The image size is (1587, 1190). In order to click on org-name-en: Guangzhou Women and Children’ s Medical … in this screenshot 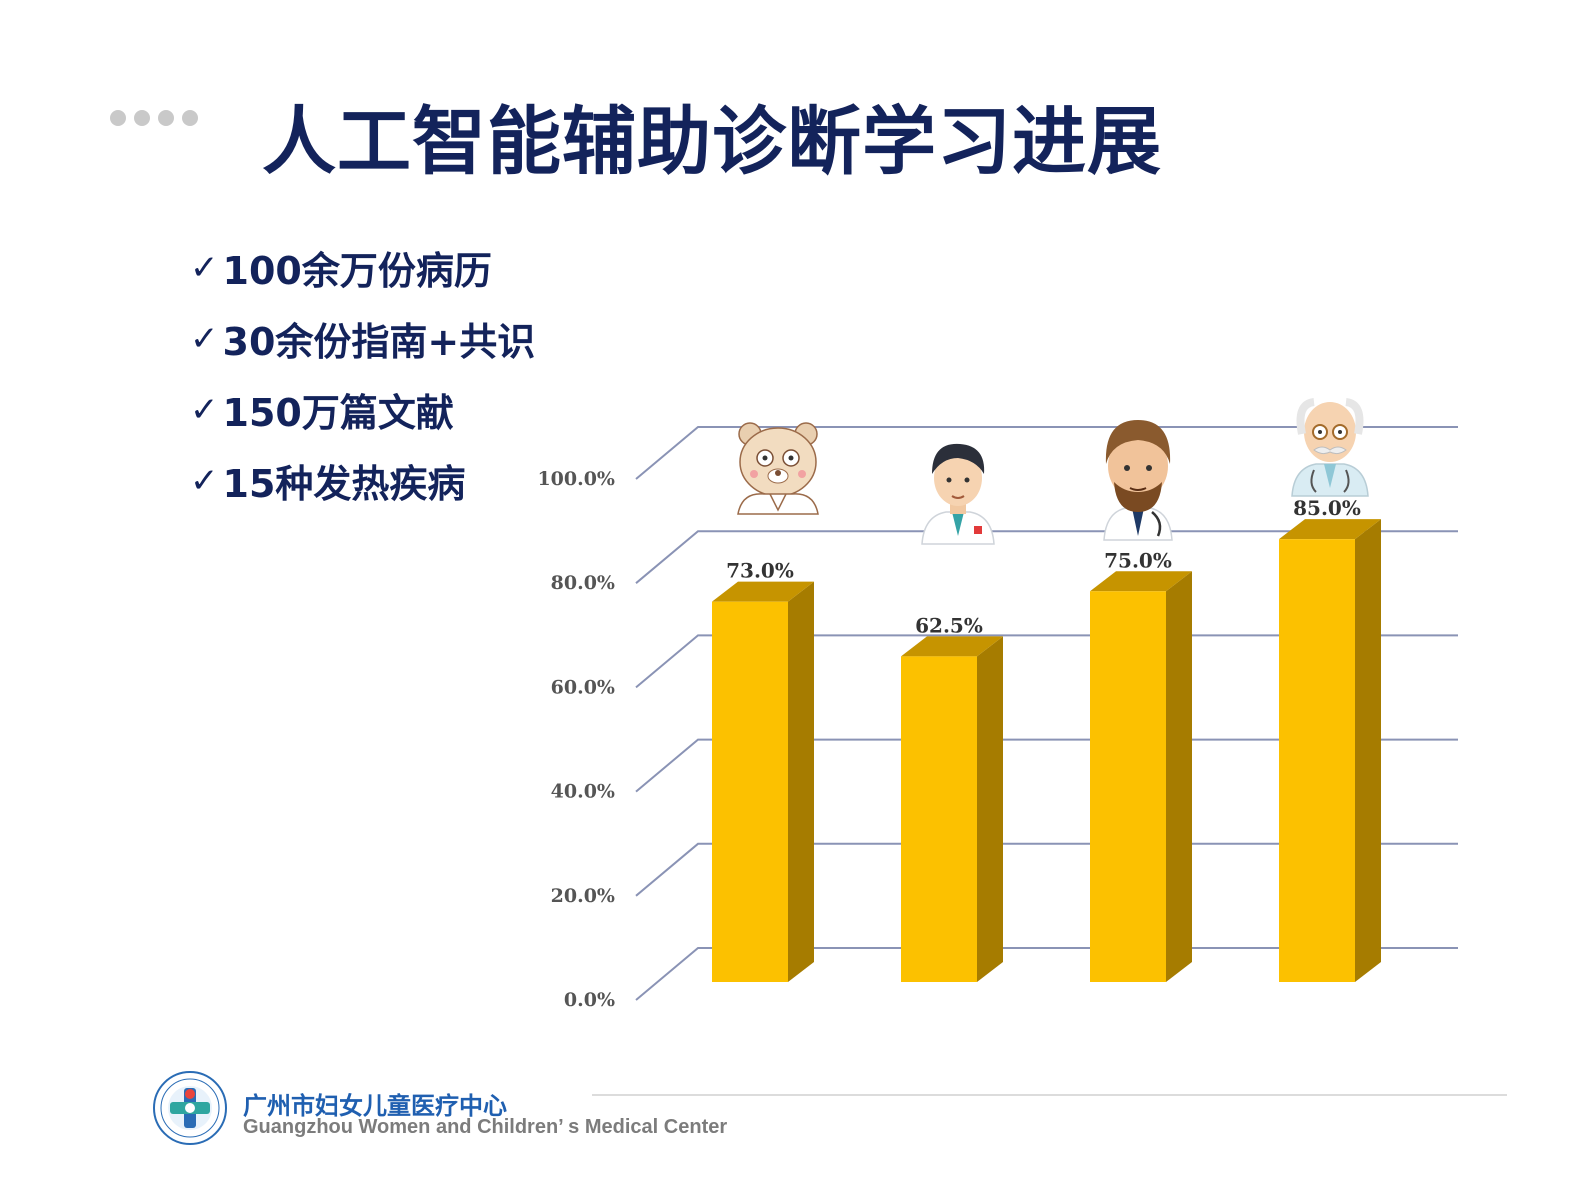, I will do `click(485, 1127)`.